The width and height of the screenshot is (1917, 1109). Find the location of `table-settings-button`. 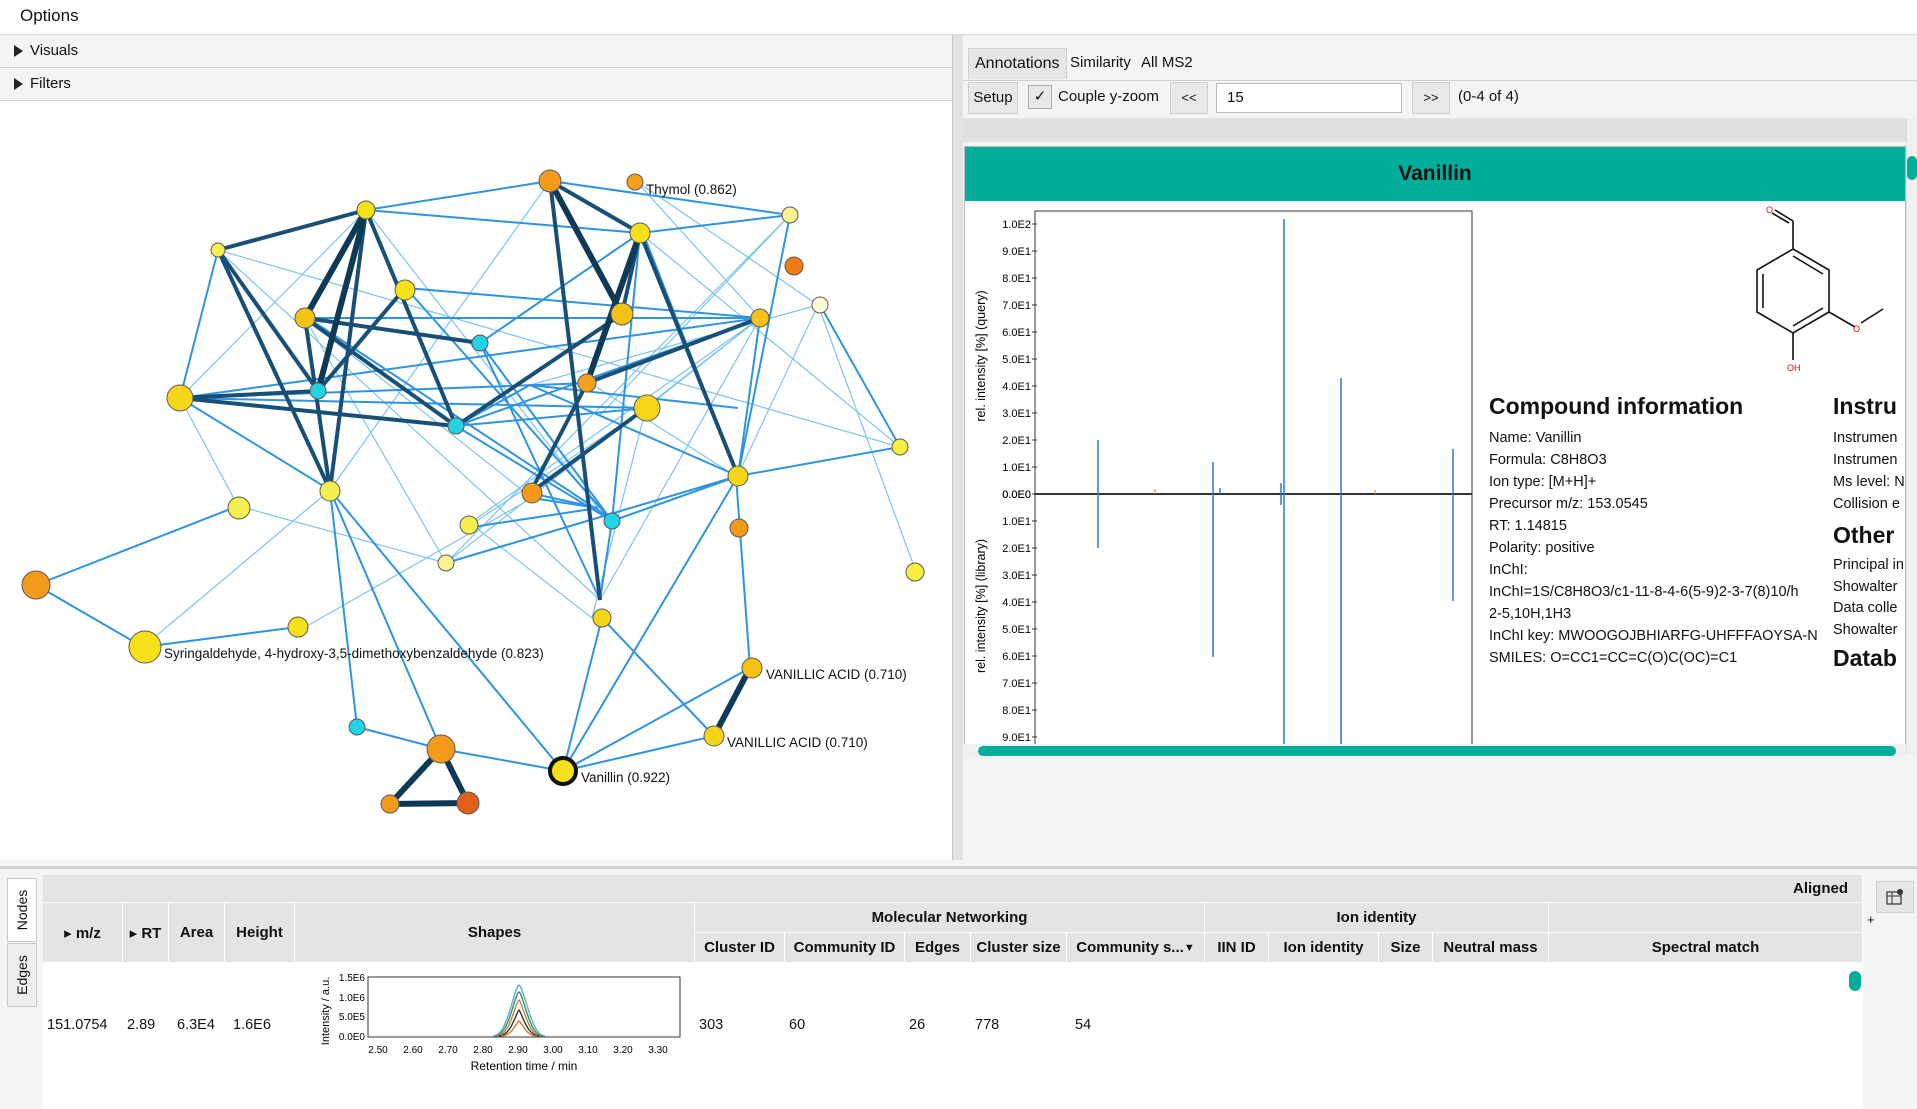

table-settings-button is located at coordinates (1895, 897).